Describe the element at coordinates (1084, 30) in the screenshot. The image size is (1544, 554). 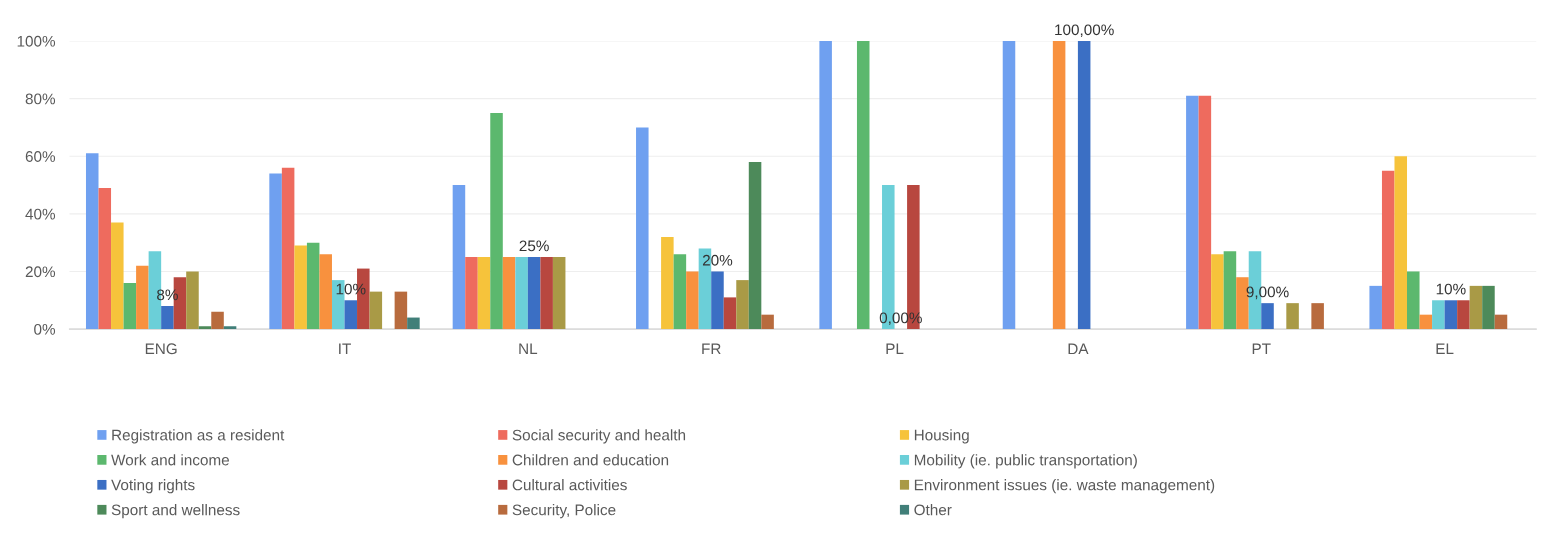
I see `data-label: 100,00%` at that location.